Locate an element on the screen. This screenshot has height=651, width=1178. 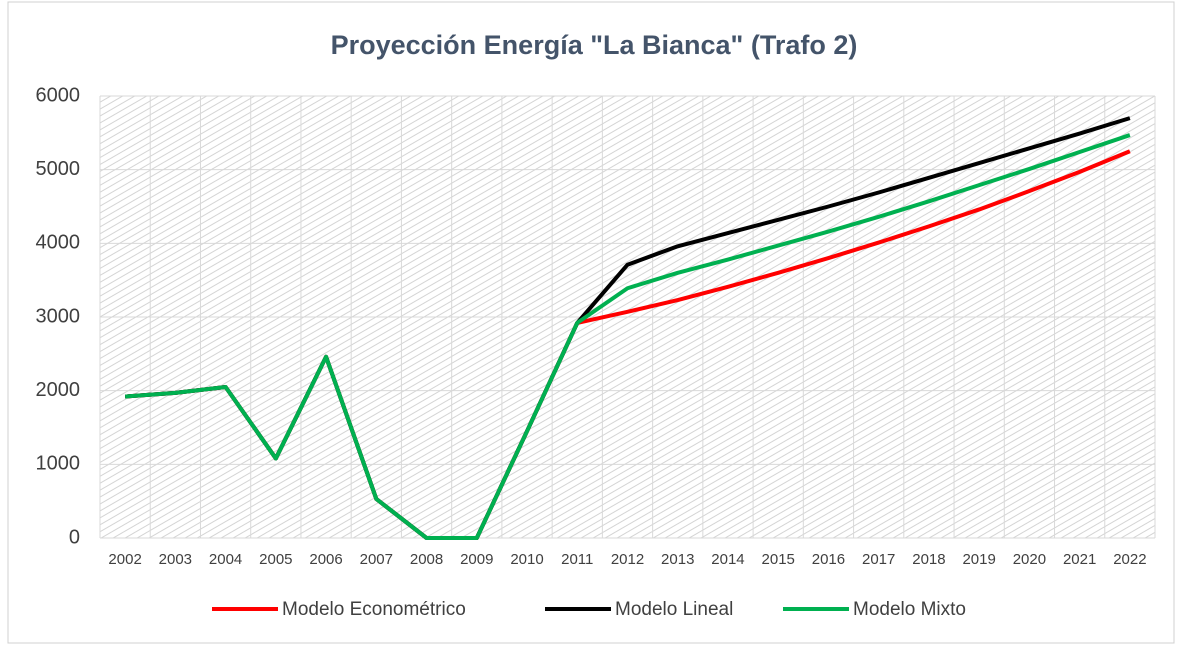
legend-label: Modelo Mixto is located at coordinates (909, 609).